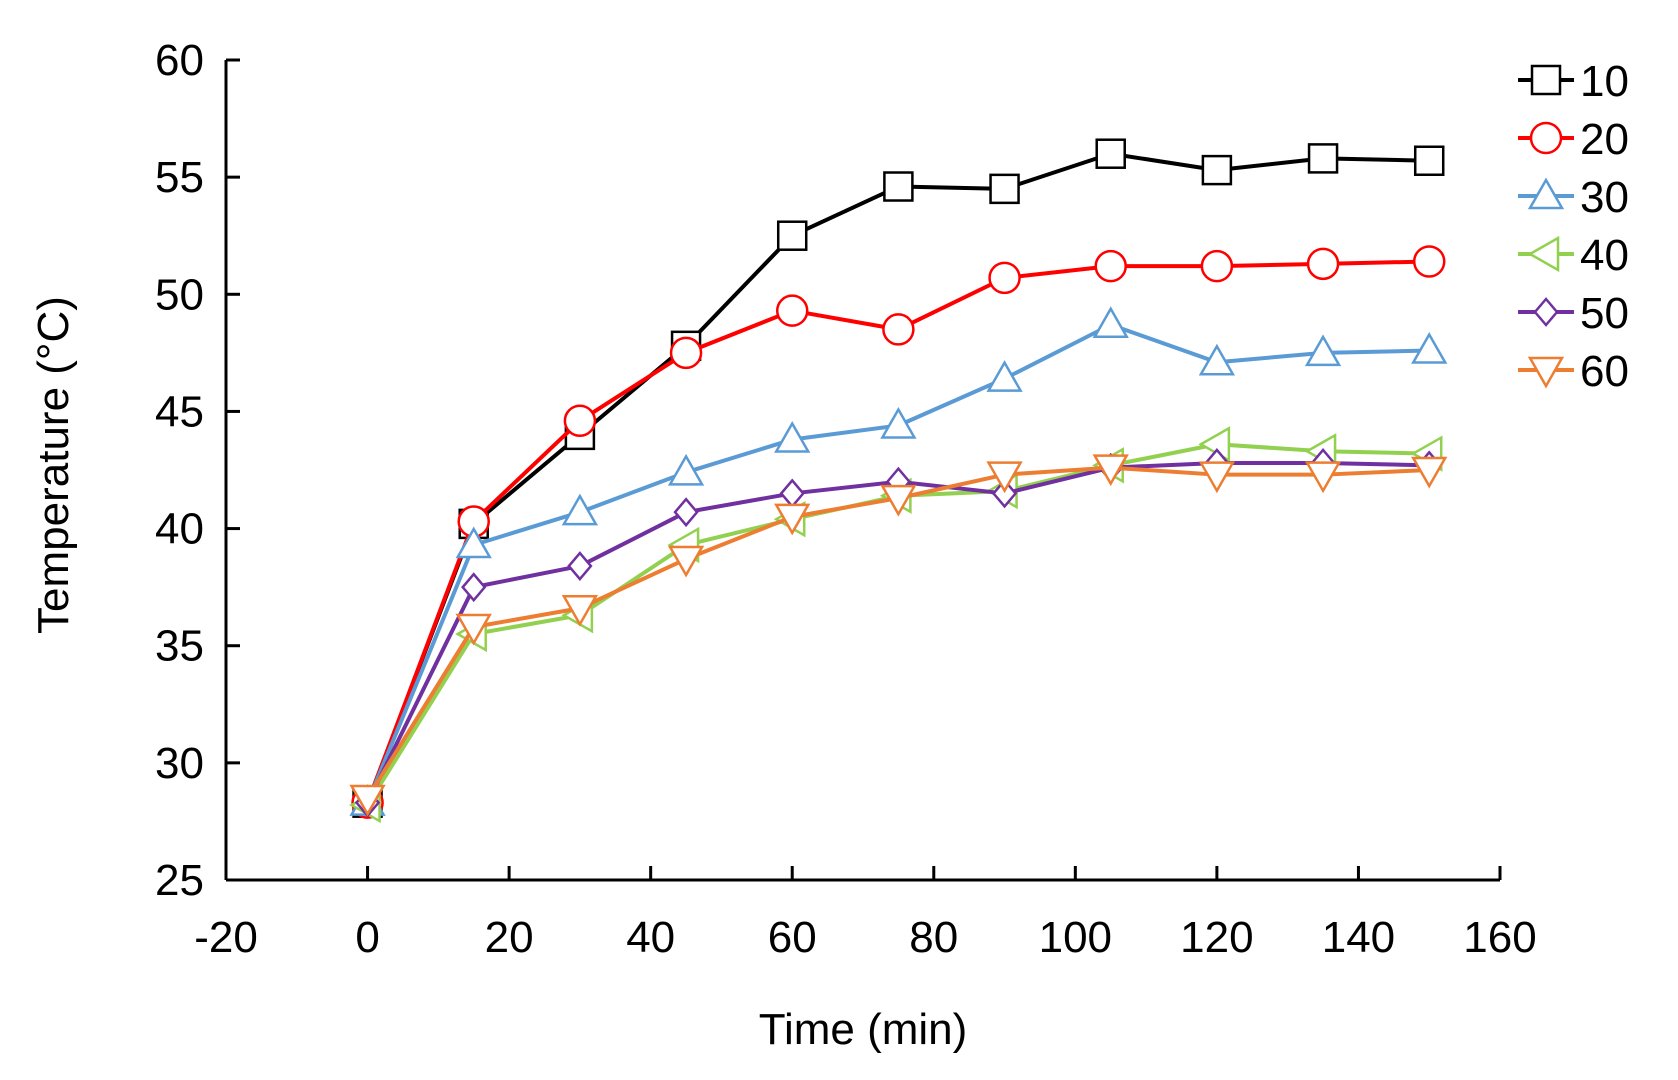 This screenshot has height=1080, width=1678. I want to click on x-tick-label: 160, so click(1499, 937).